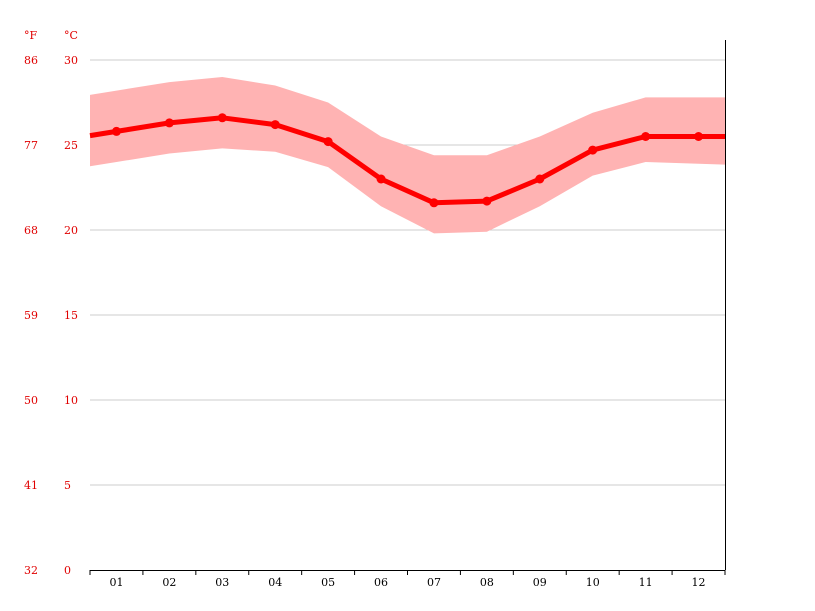 The height and width of the screenshot is (611, 815). Describe the element at coordinates (540, 582) in the screenshot. I see `x-tick-09: 09` at that location.